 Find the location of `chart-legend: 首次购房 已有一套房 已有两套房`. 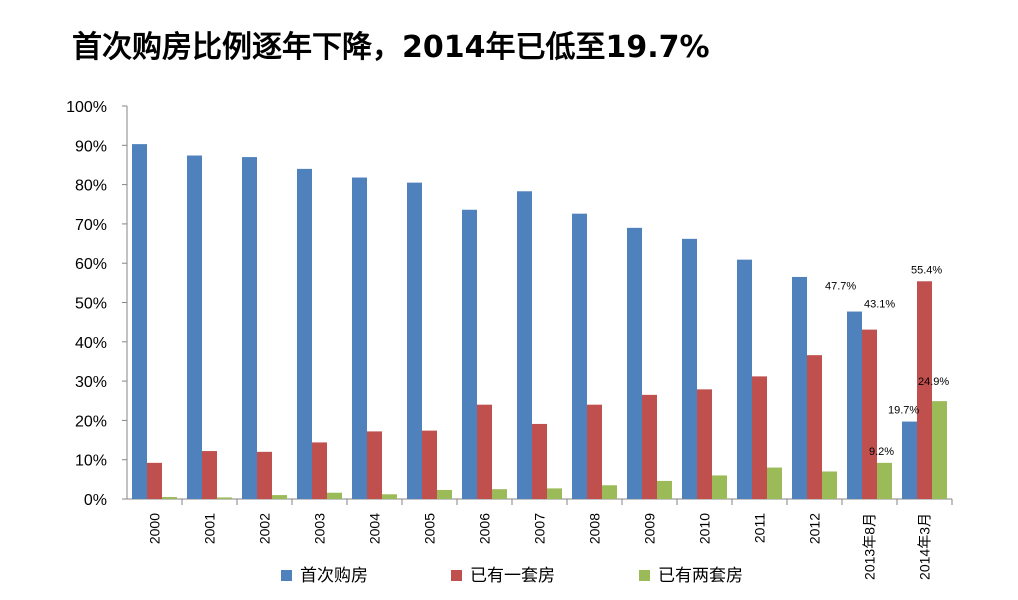

chart-legend: 首次购房 已有一套房 已有两套房 is located at coordinates (512, 576).